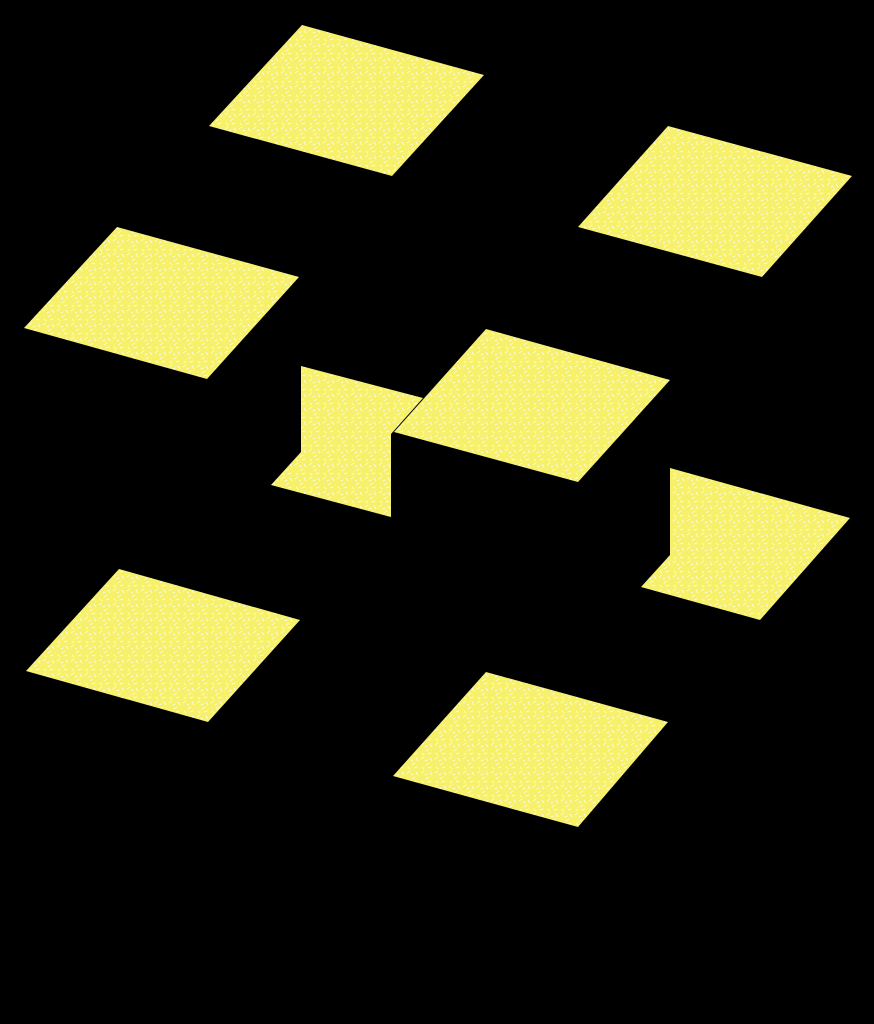 The height and width of the screenshot is (1024, 874). Describe the element at coordinates (745, 544) in the screenshot. I see `folded-tile-right` at that location.